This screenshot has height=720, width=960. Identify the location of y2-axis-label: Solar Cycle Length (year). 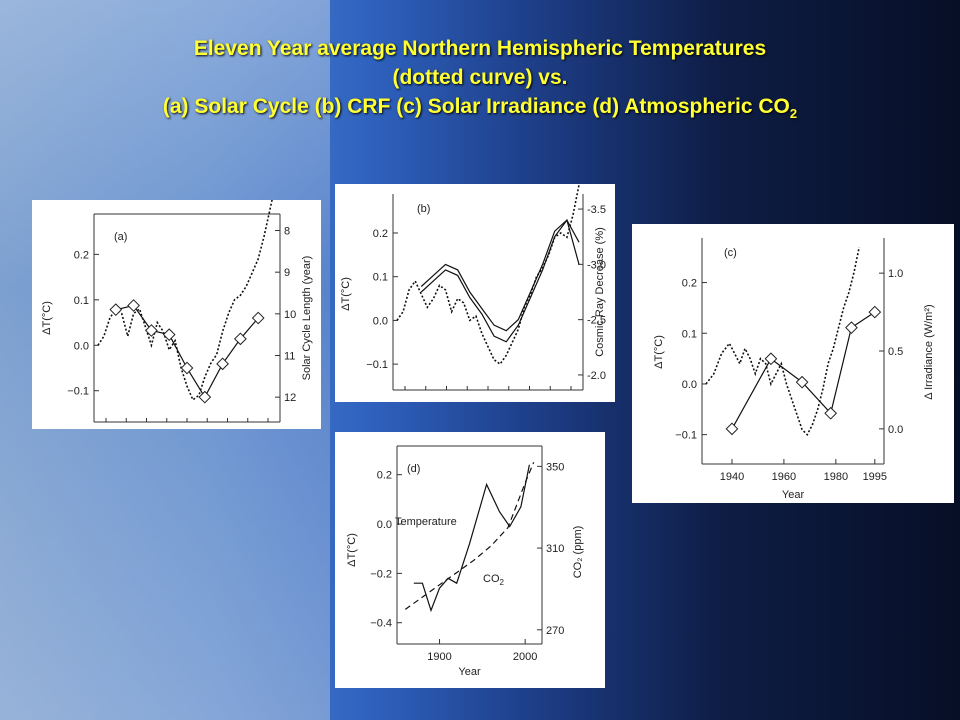
(307, 318).